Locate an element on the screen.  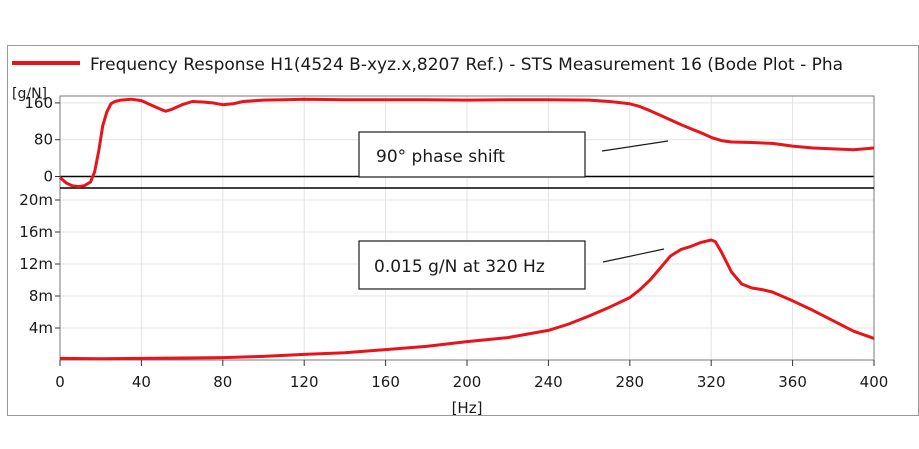
x-tick-label: 160 is located at coordinates (385, 382).